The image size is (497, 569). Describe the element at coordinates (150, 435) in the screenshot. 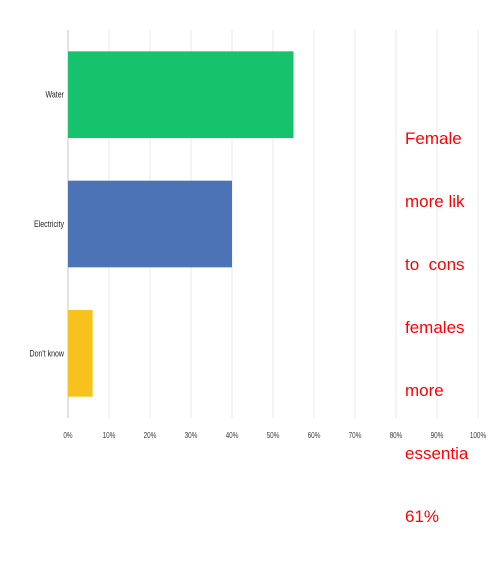

I see `x-tick-label: 20%` at that location.